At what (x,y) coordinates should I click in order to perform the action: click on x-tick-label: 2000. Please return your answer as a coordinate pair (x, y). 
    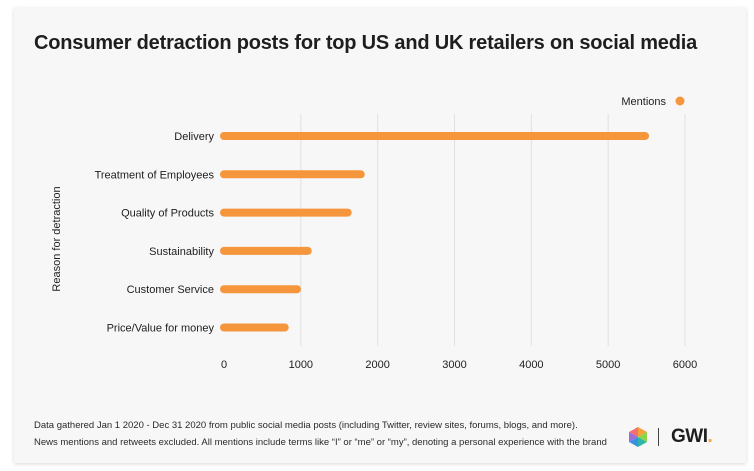
    Looking at the image, I should click on (377, 365).